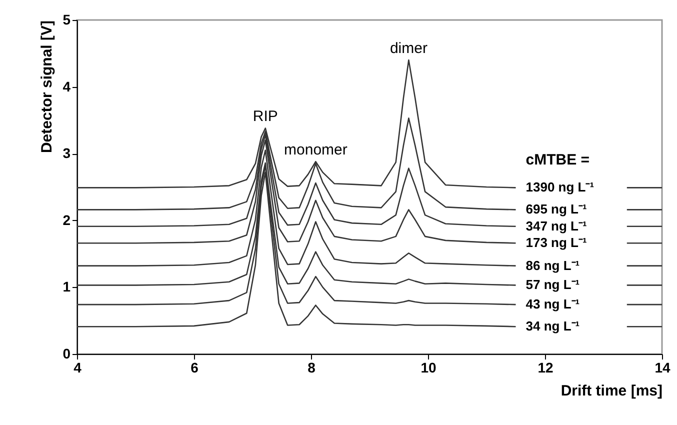  Describe the element at coordinates (553, 265) in the screenshot. I see `series-label: 86 ng L⁻¹` at that location.